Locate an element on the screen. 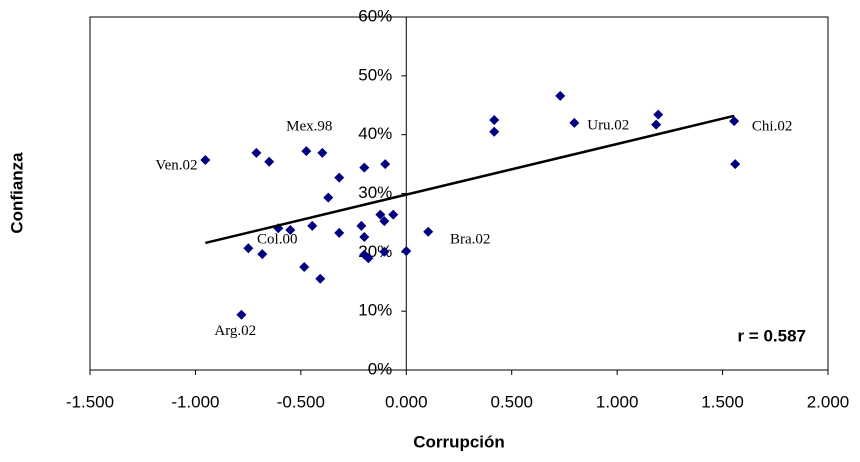 This screenshot has width=860, height=462. point-label: Mex.98 is located at coordinates (309, 126).